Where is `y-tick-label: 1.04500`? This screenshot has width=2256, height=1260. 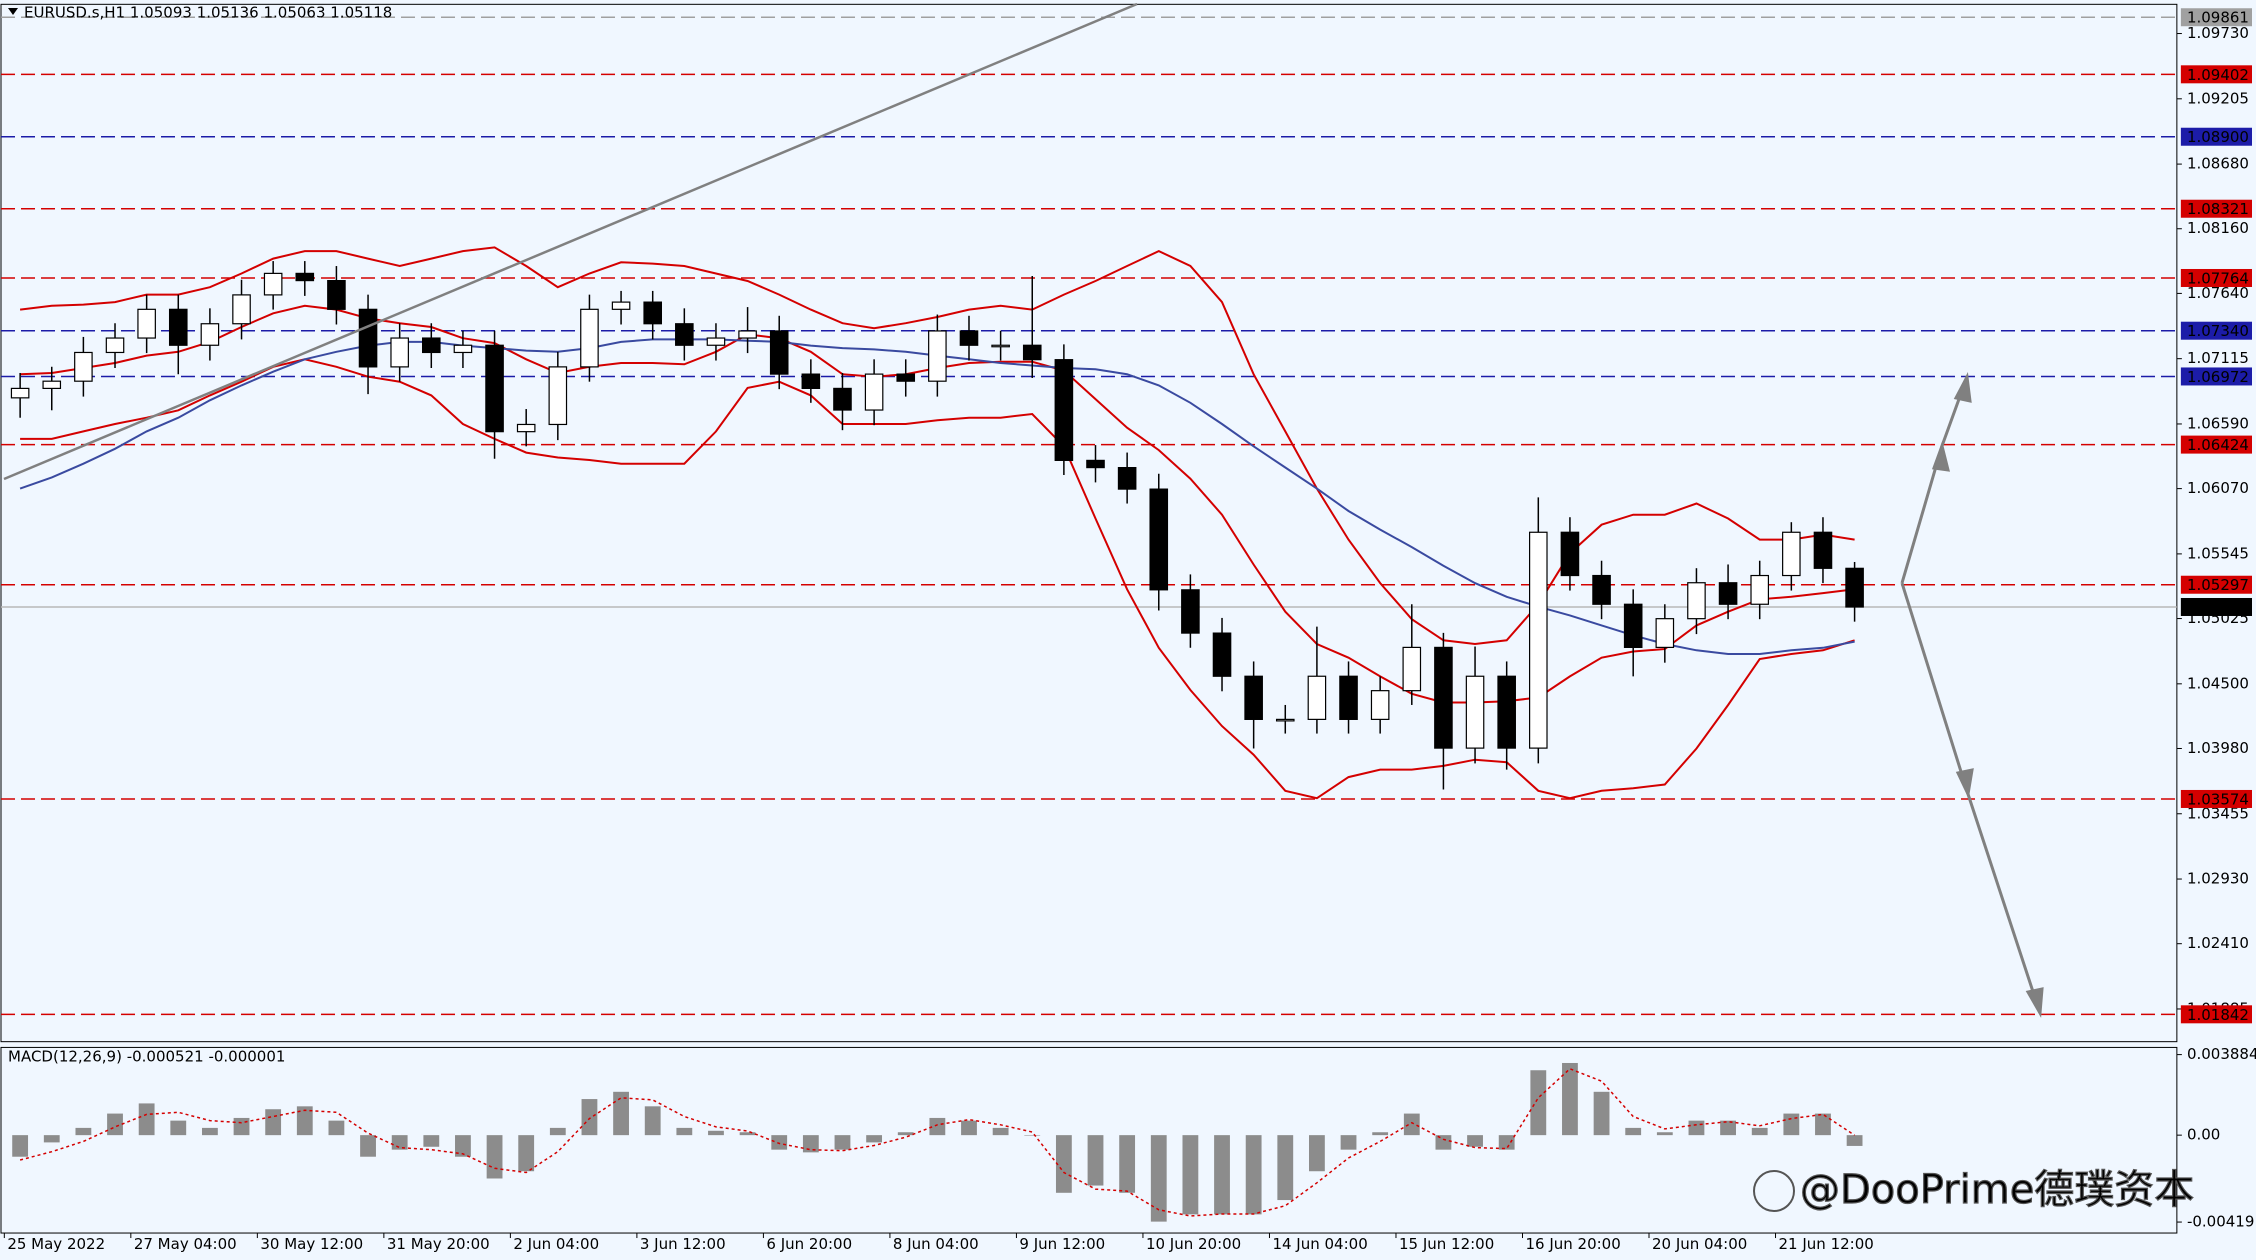 y-tick-label: 1.04500 is located at coordinates (2218, 683).